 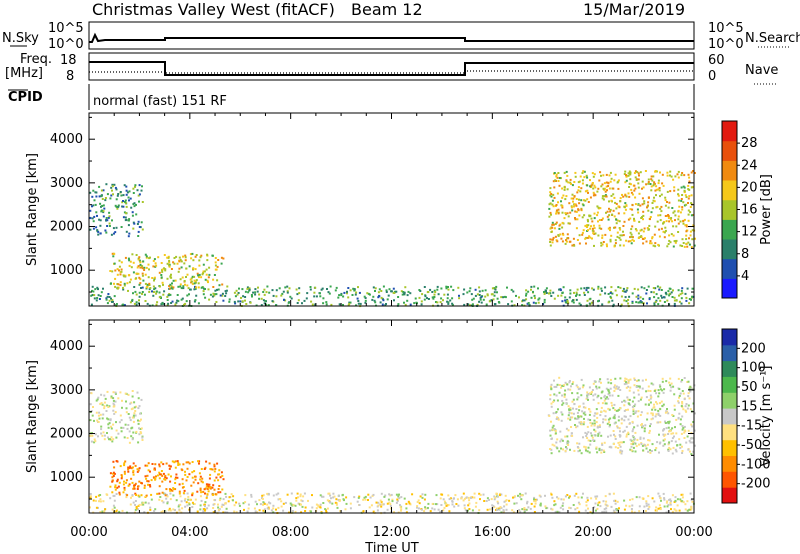 What do you see at coordinates (745, 254) in the screenshot?
I see `colorbar-tick-label: 8` at bounding box center [745, 254].